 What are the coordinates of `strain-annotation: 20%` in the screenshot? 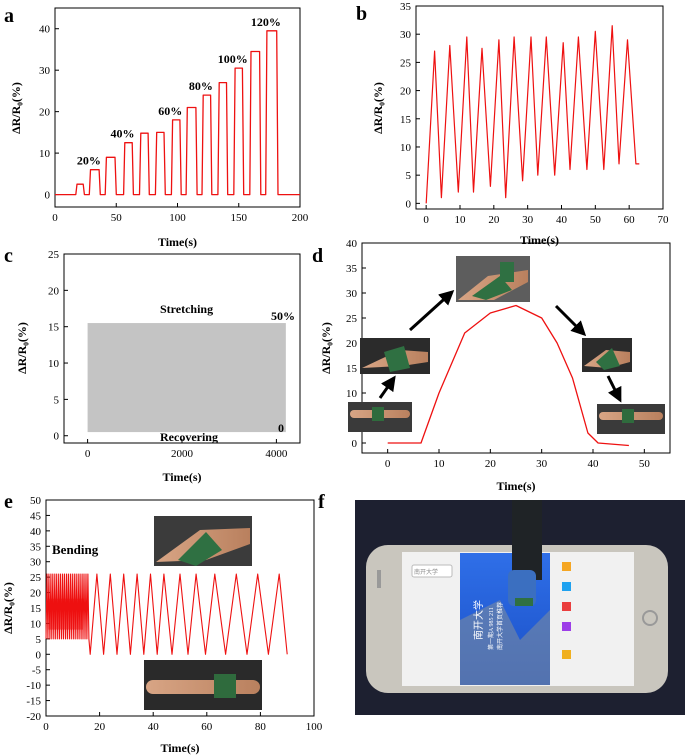 It's located at (89, 161).